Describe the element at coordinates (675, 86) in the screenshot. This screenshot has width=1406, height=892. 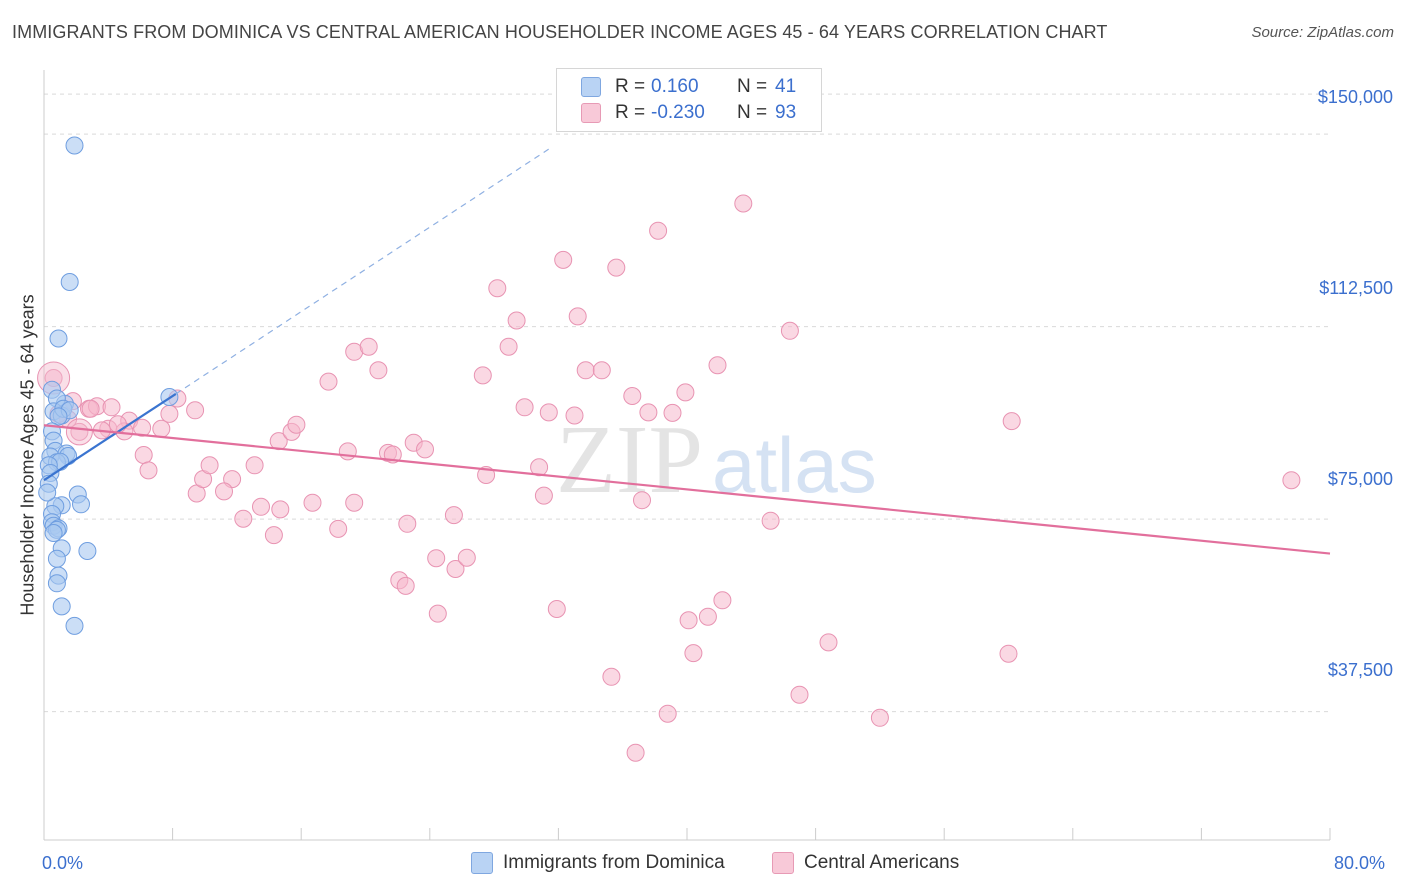
I see `r-value: 0.160` at that location.